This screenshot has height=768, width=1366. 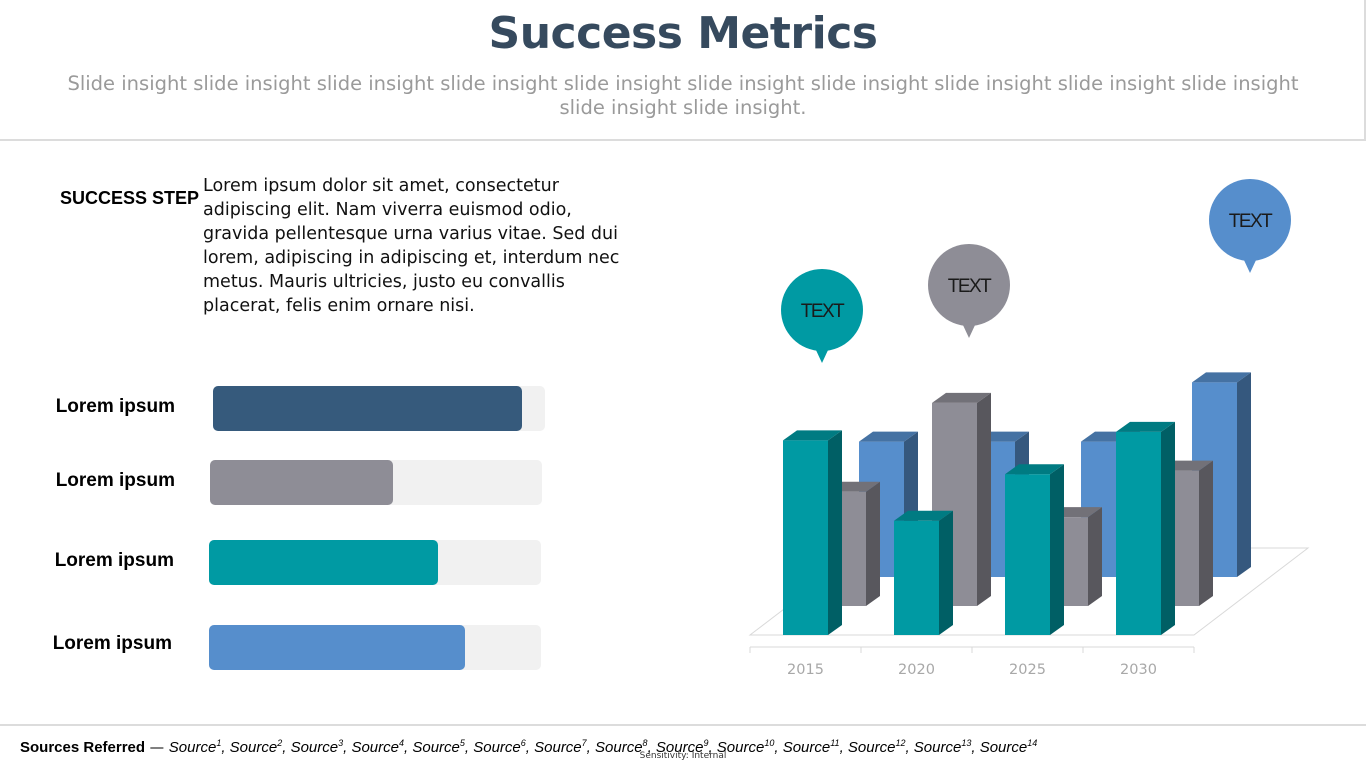 I want to click on x-tick-label: 2025, so click(x=1027, y=670).